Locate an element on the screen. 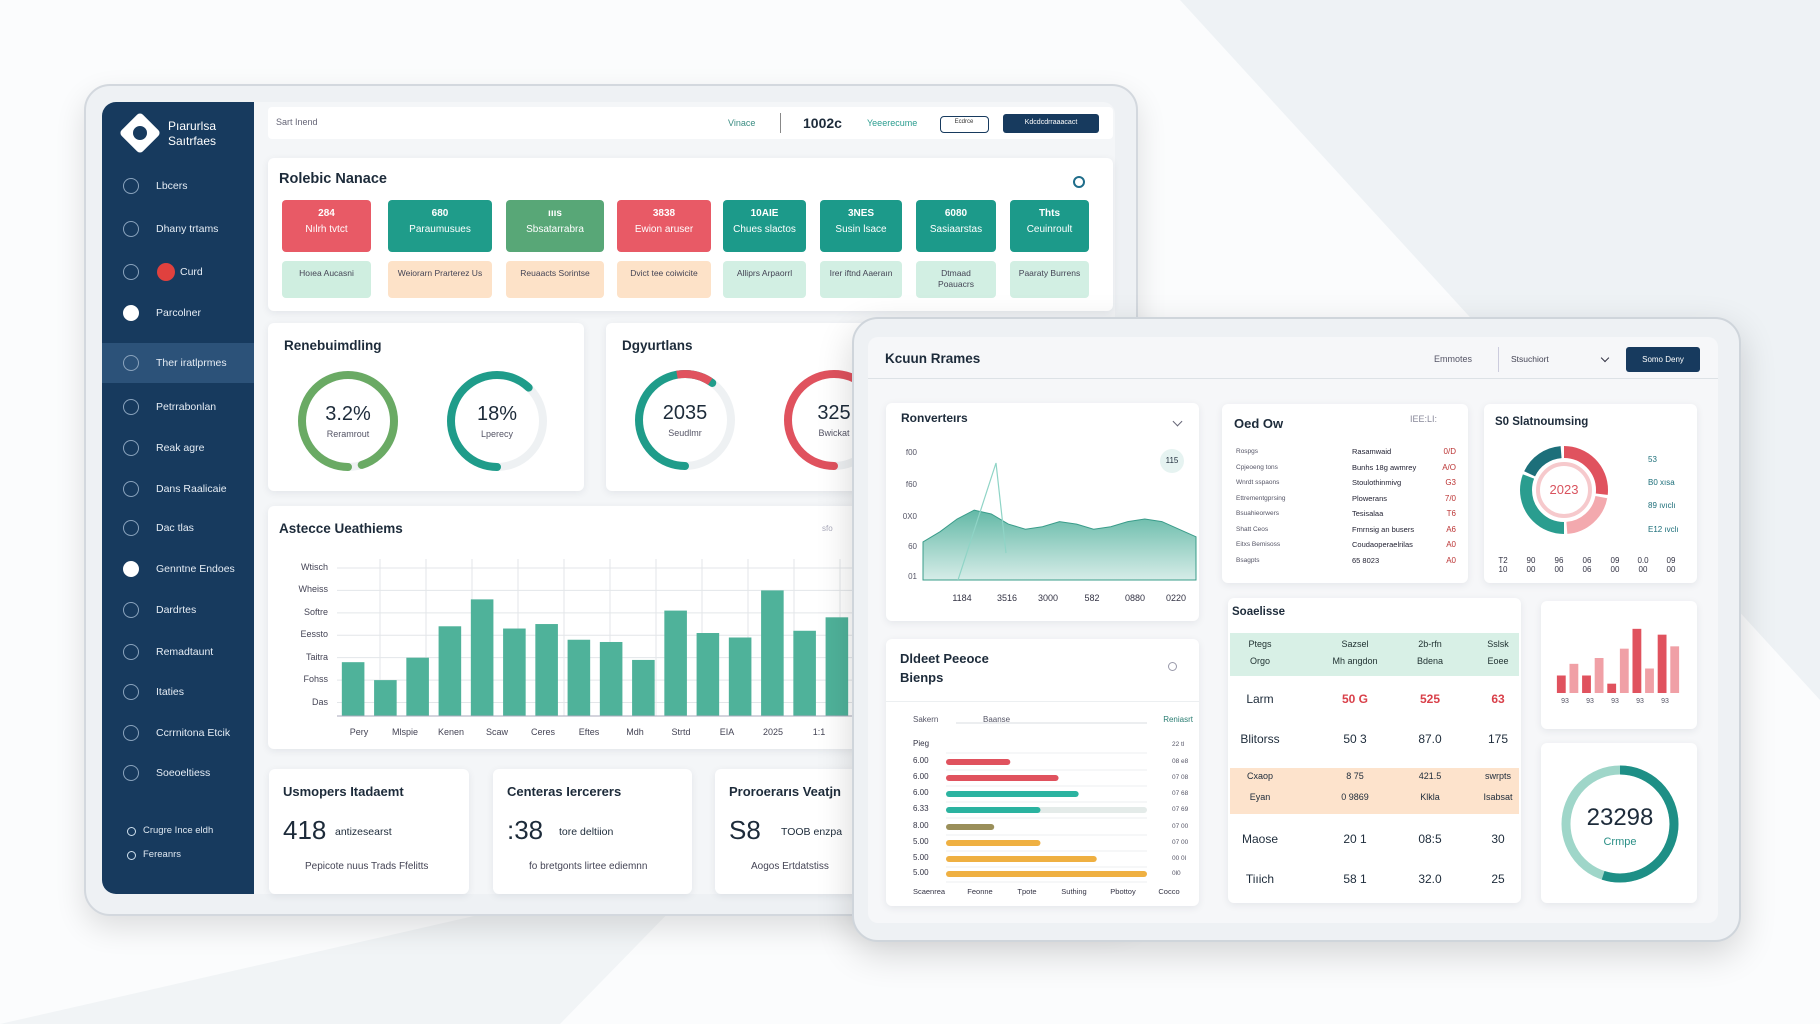 The height and width of the screenshot is (1024, 1820). x-tick-label: 582 is located at coordinates (1092, 598).